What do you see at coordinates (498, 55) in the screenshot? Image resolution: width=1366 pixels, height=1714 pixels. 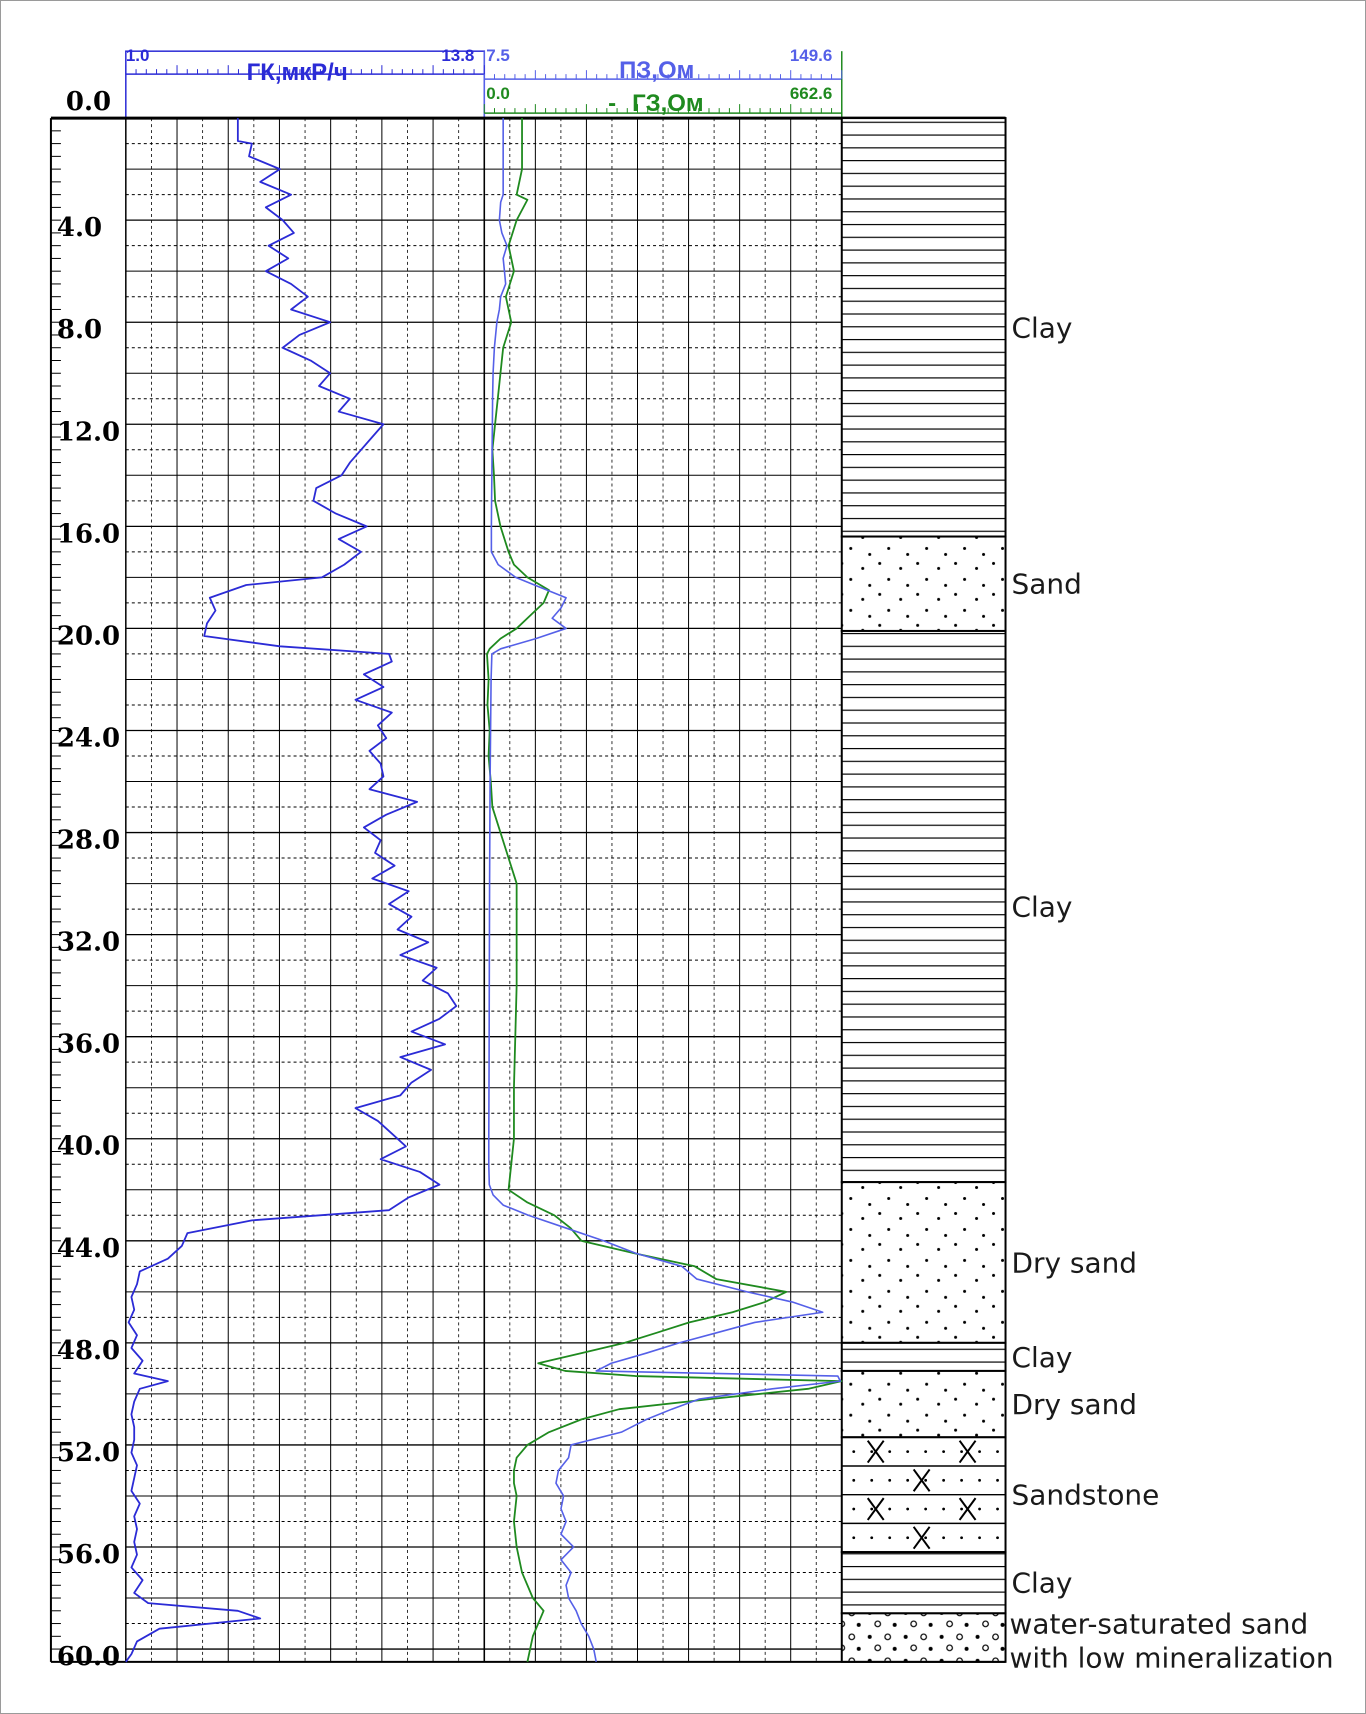 I see `pz-min-label: 7.5` at bounding box center [498, 55].